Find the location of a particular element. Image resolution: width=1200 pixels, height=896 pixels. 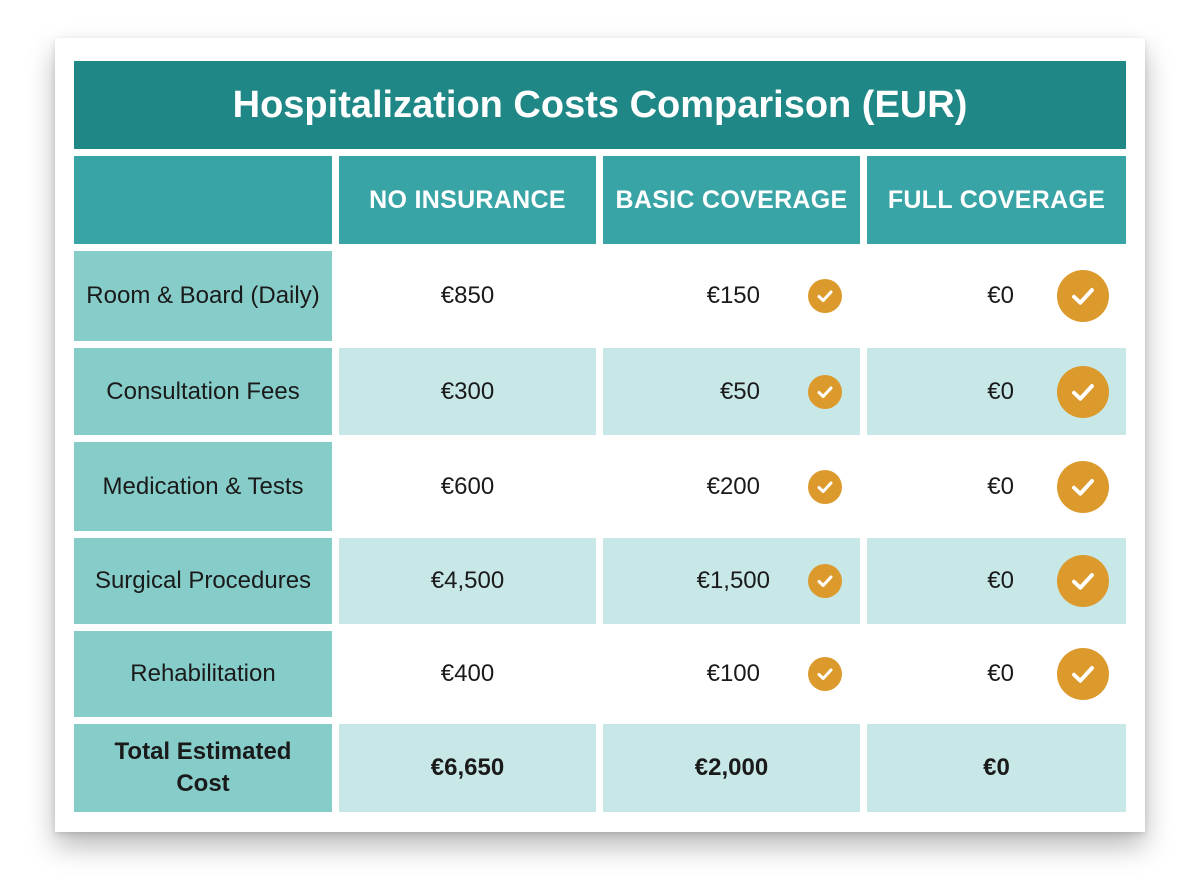

cost-value: €150 is located at coordinates (733, 295).